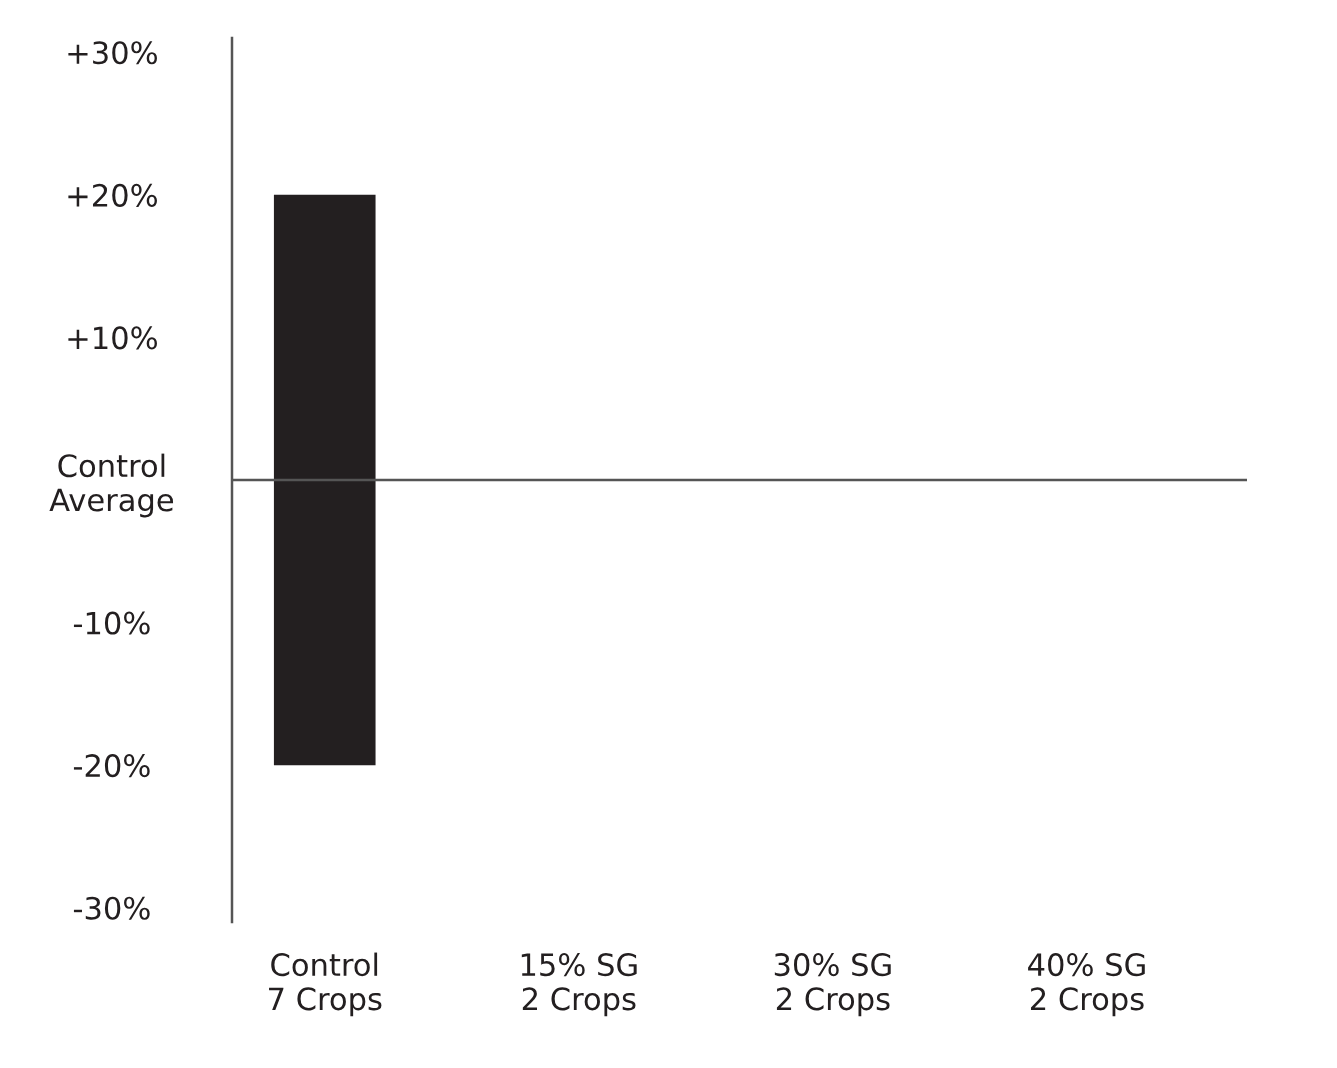 This screenshot has height=1068, width=1337. I want to click on y-tick-label: +20%, so click(112, 195).